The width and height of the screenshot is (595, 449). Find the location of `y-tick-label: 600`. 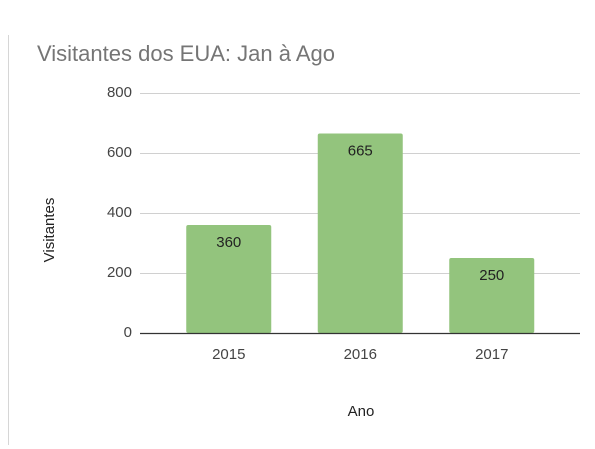

y-tick-label: 600 is located at coordinates (119, 152).